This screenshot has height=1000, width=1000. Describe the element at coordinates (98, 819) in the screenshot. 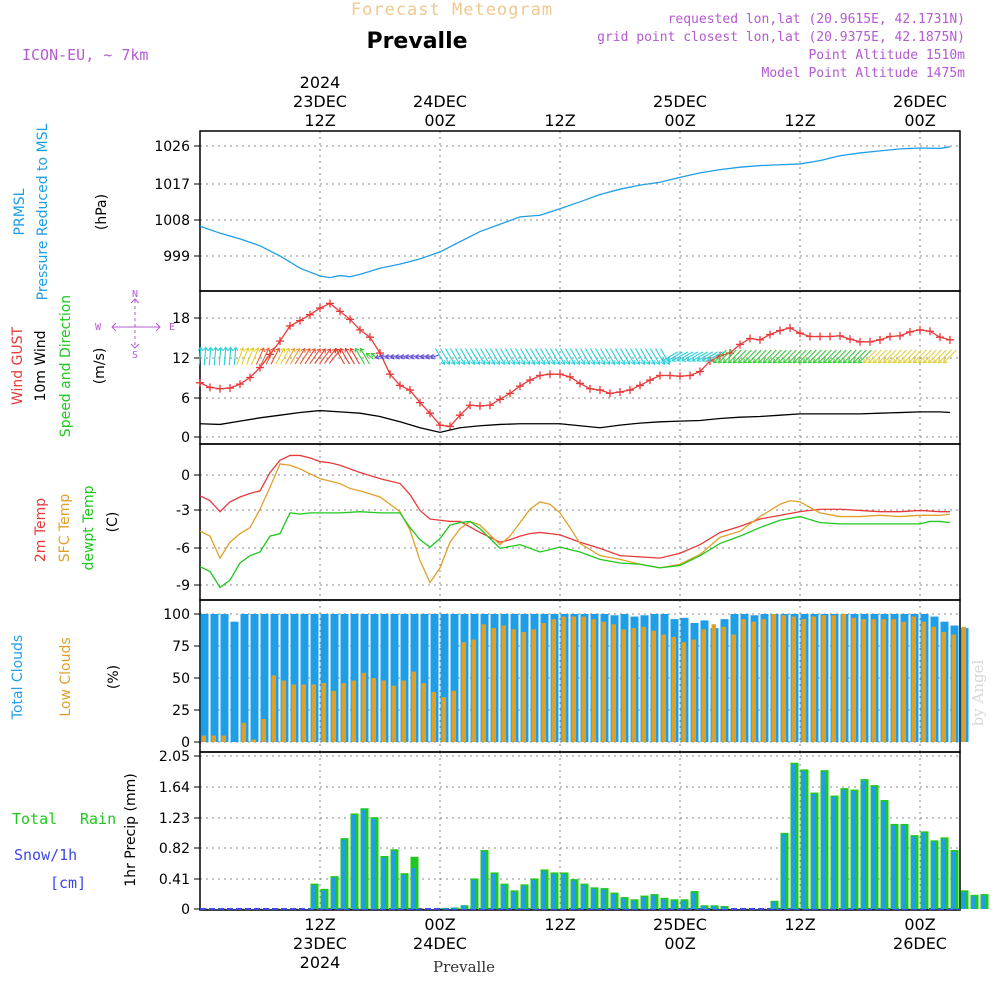

I see `rain-label: Rain` at that location.